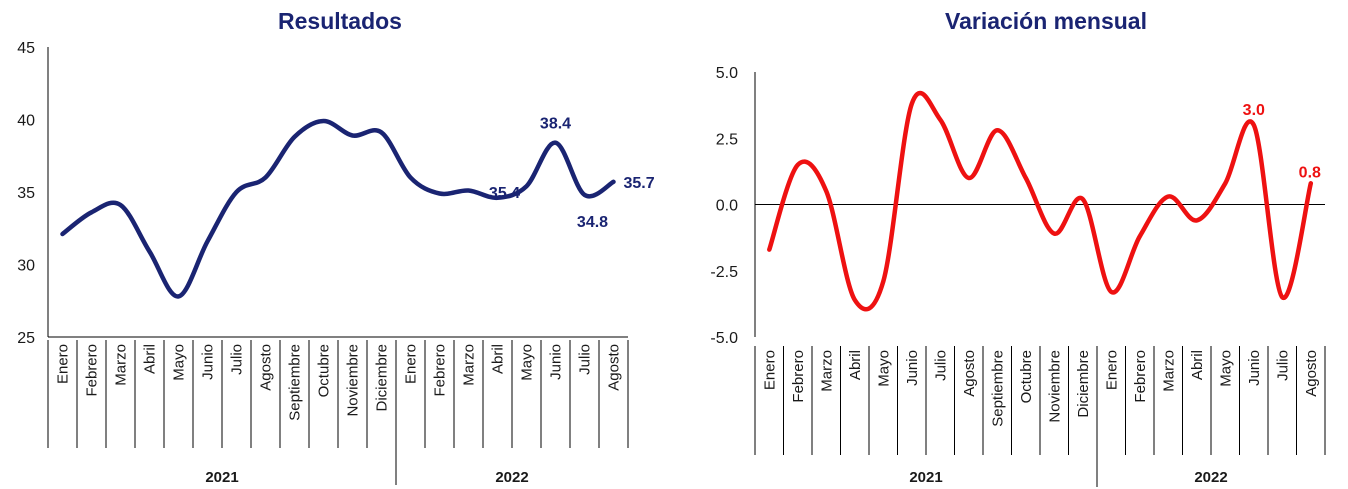  What do you see at coordinates (639, 183) in the screenshot?
I see `data-label: 35.7` at bounding box center [639, 183].